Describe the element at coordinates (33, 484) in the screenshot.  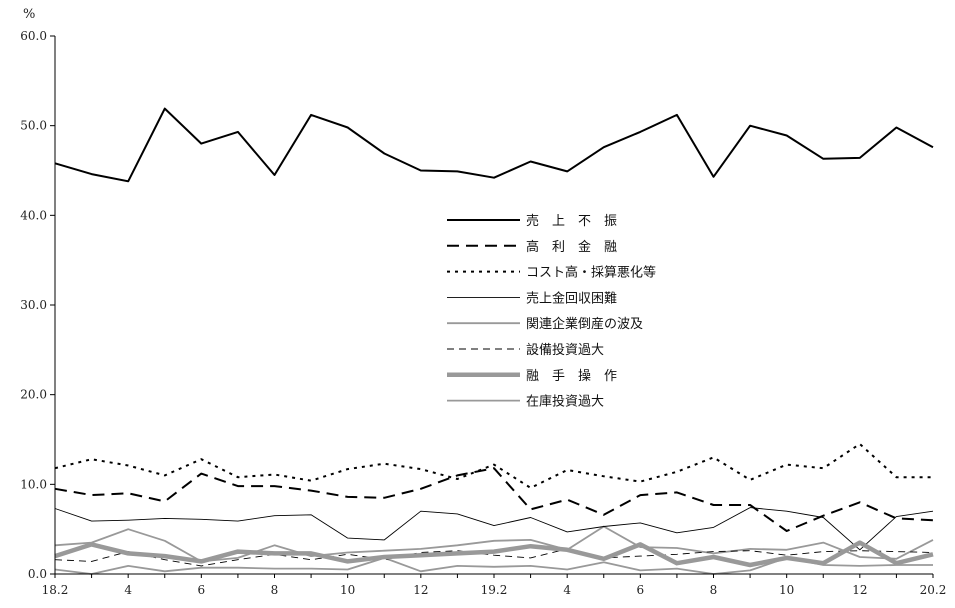
I see `y-tick-label: 10.0` at that location.